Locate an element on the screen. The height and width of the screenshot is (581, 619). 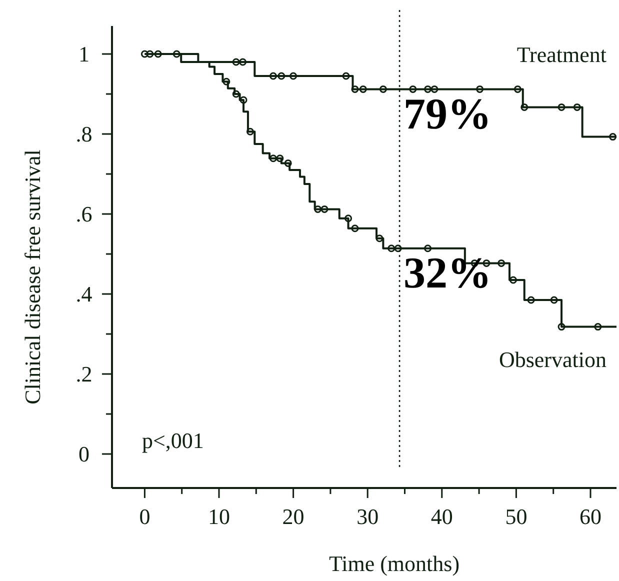
x-axis-title: Time (months) is located at coordinates (394, 563).